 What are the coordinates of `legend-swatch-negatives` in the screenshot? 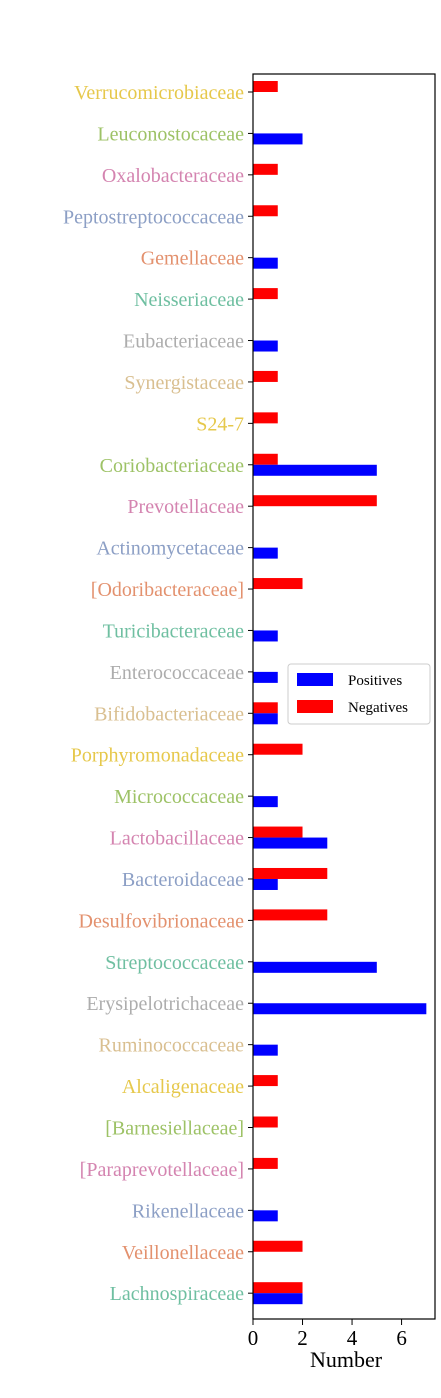 It's located at (315, 706).